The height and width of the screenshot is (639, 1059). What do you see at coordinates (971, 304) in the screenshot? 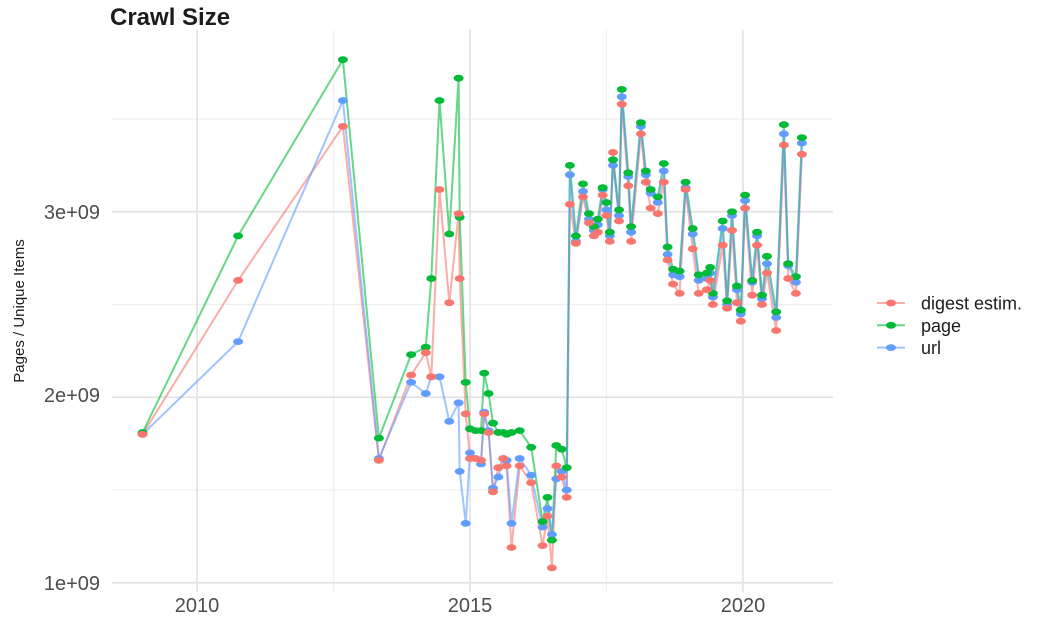
I see `legend-label: digest estim.` at bounding box center [971, 304].